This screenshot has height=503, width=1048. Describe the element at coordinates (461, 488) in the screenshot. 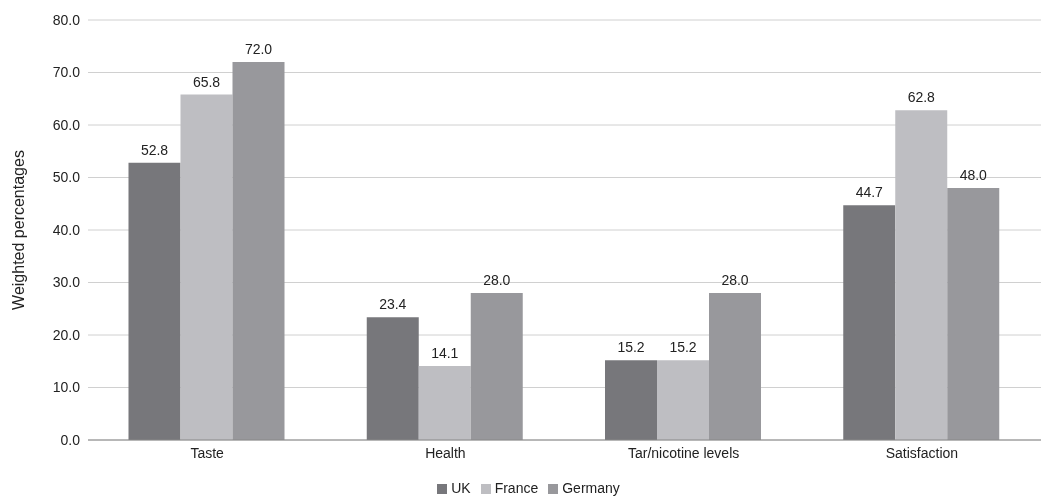

I see `legend-label: UK` at that location.